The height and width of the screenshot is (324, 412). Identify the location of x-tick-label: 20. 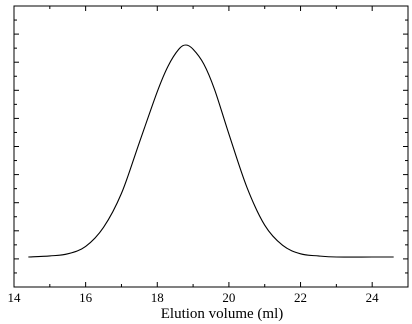
(228, 297).